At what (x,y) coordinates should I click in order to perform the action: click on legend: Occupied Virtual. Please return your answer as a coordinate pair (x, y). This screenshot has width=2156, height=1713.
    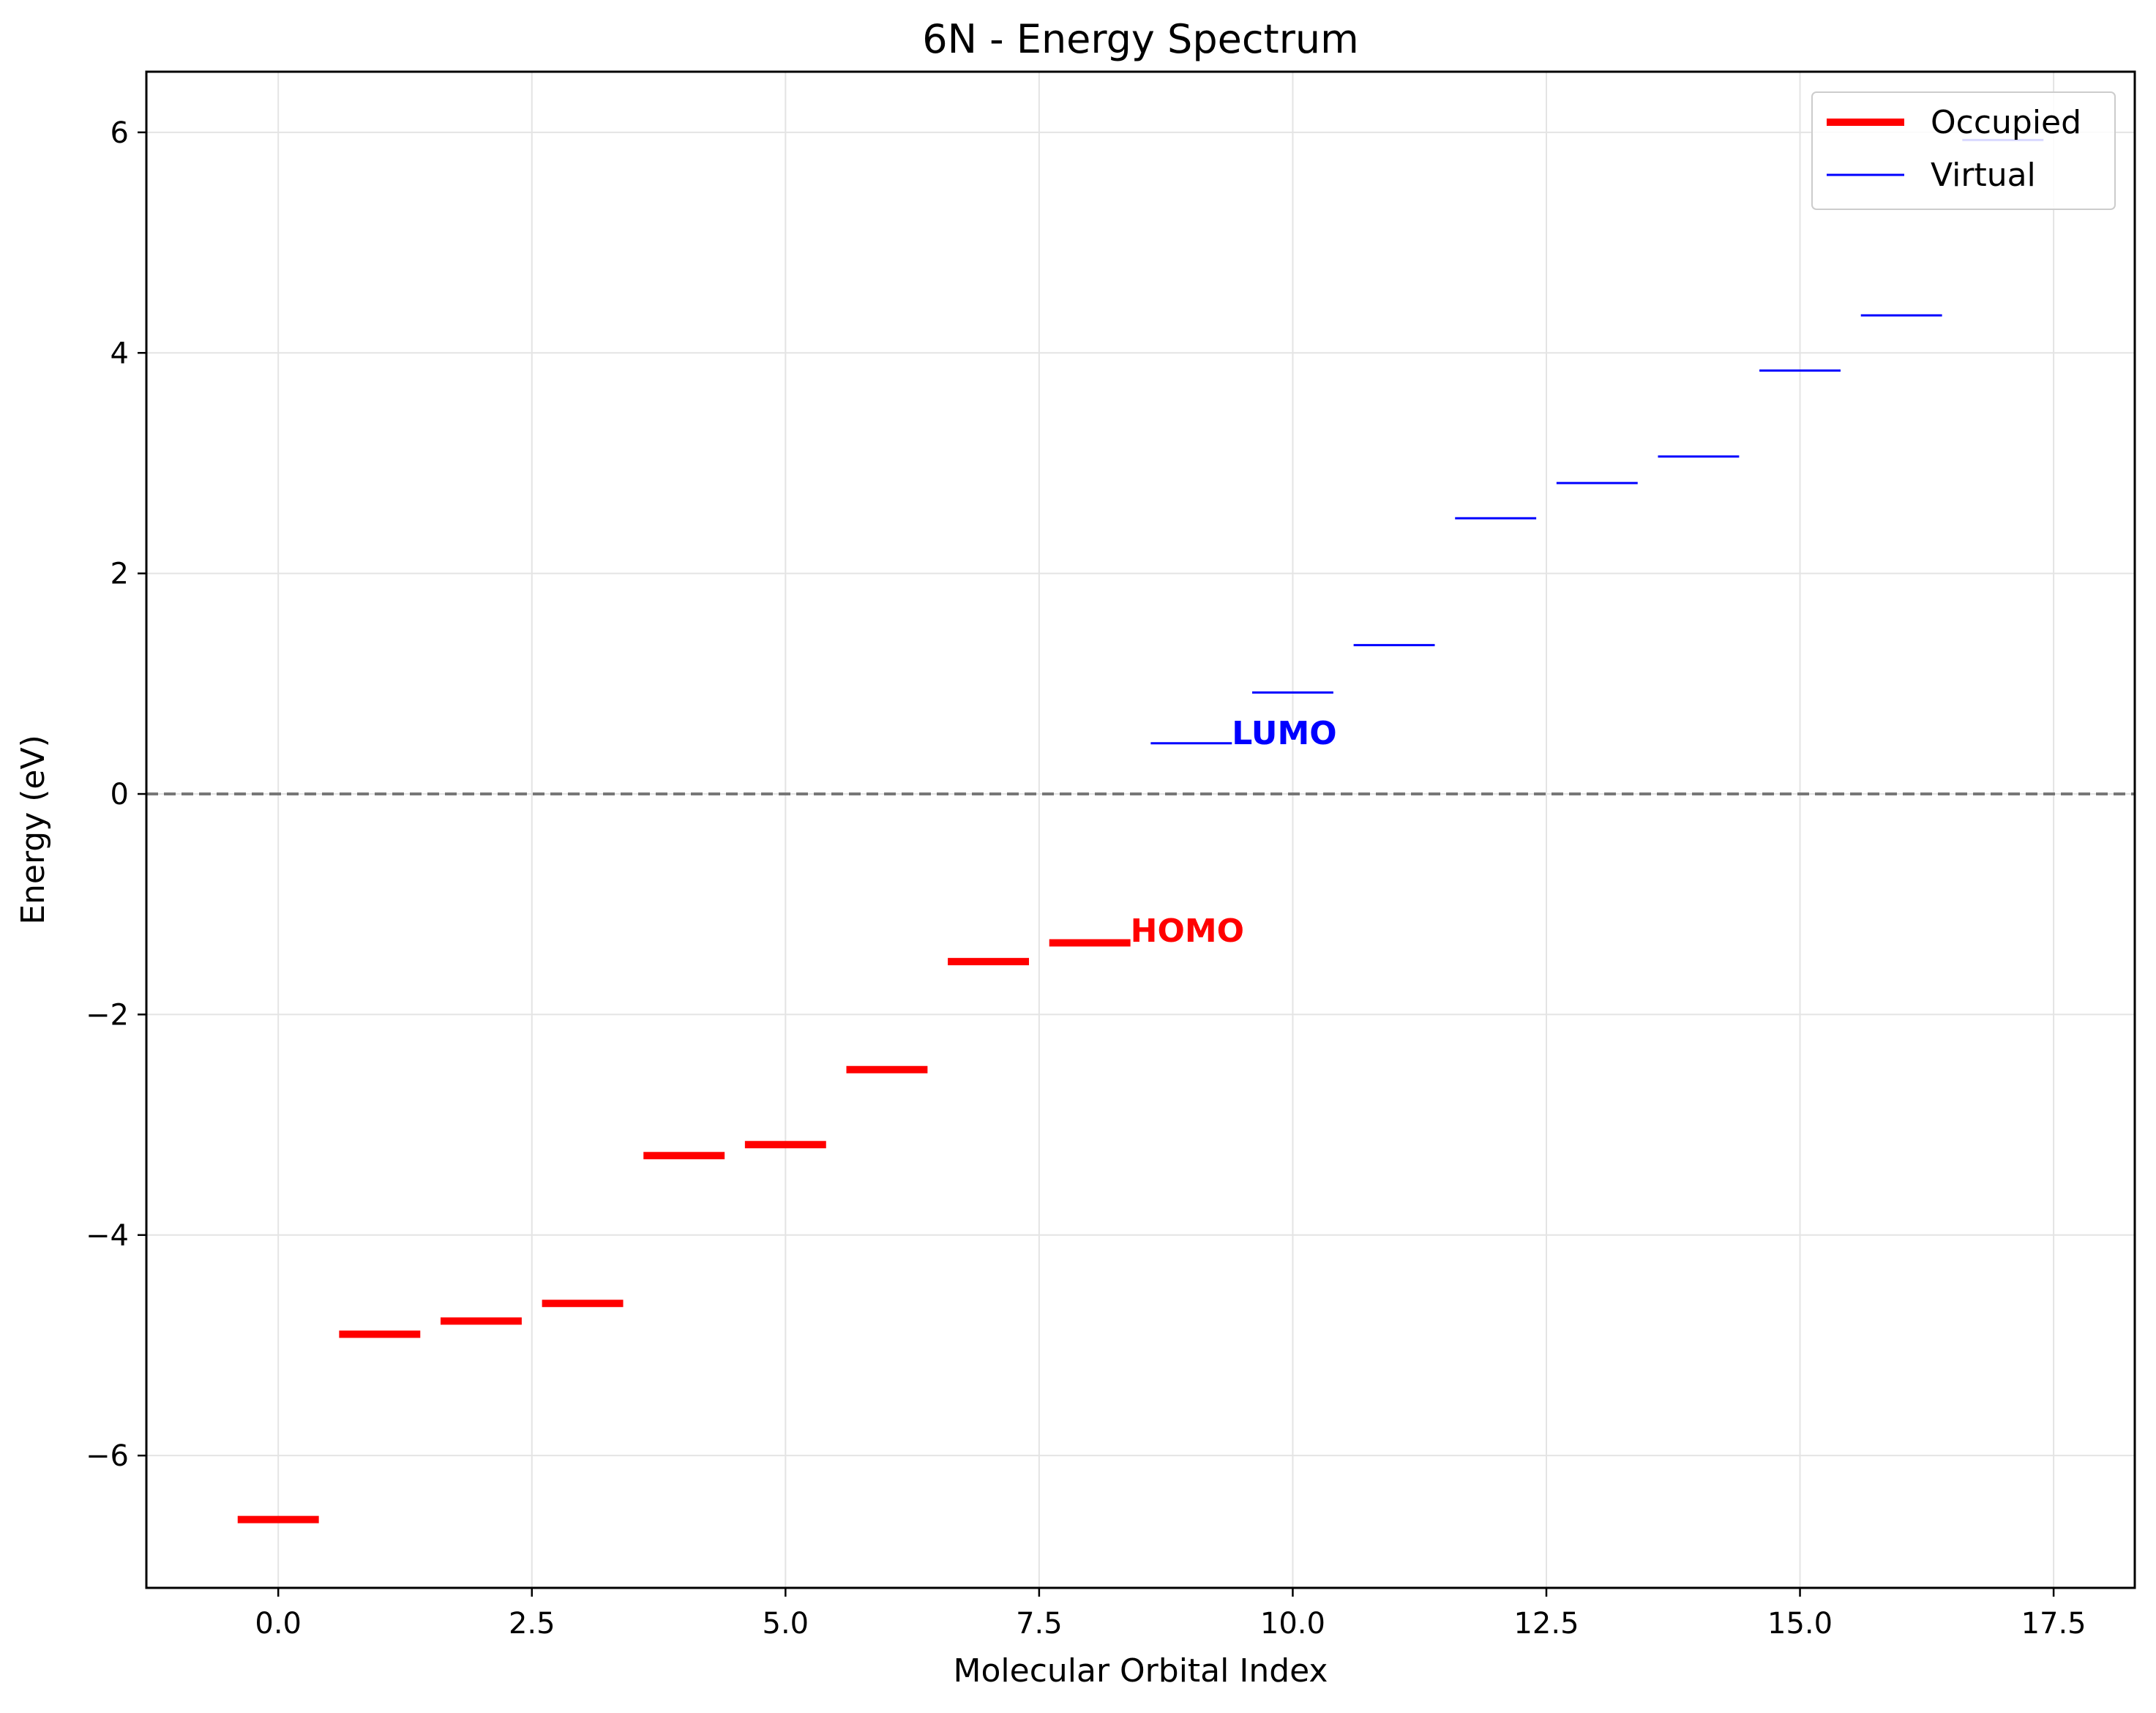
    Looking at the image, I should click on (1963, 151).